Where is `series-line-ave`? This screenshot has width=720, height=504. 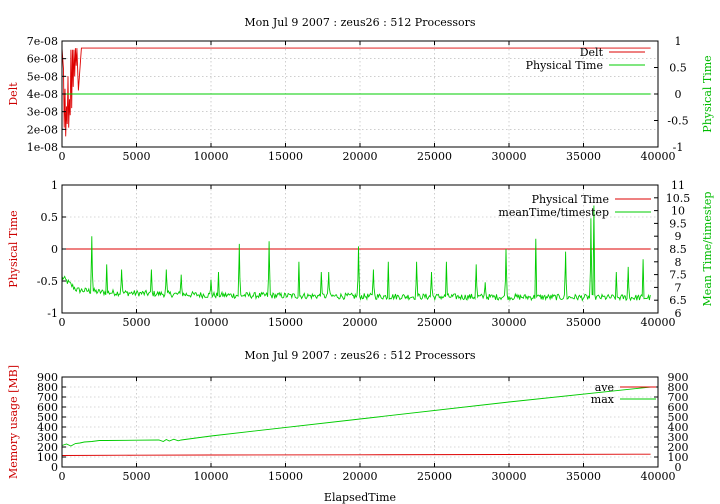 series-line-ave is located at coordinates (356, 454).